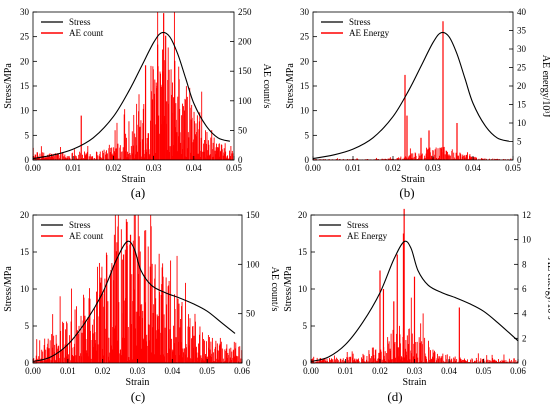  Describe the element at coordinates (394, 396) in the screenshot. I see `panel-caption: (d)` at that location.